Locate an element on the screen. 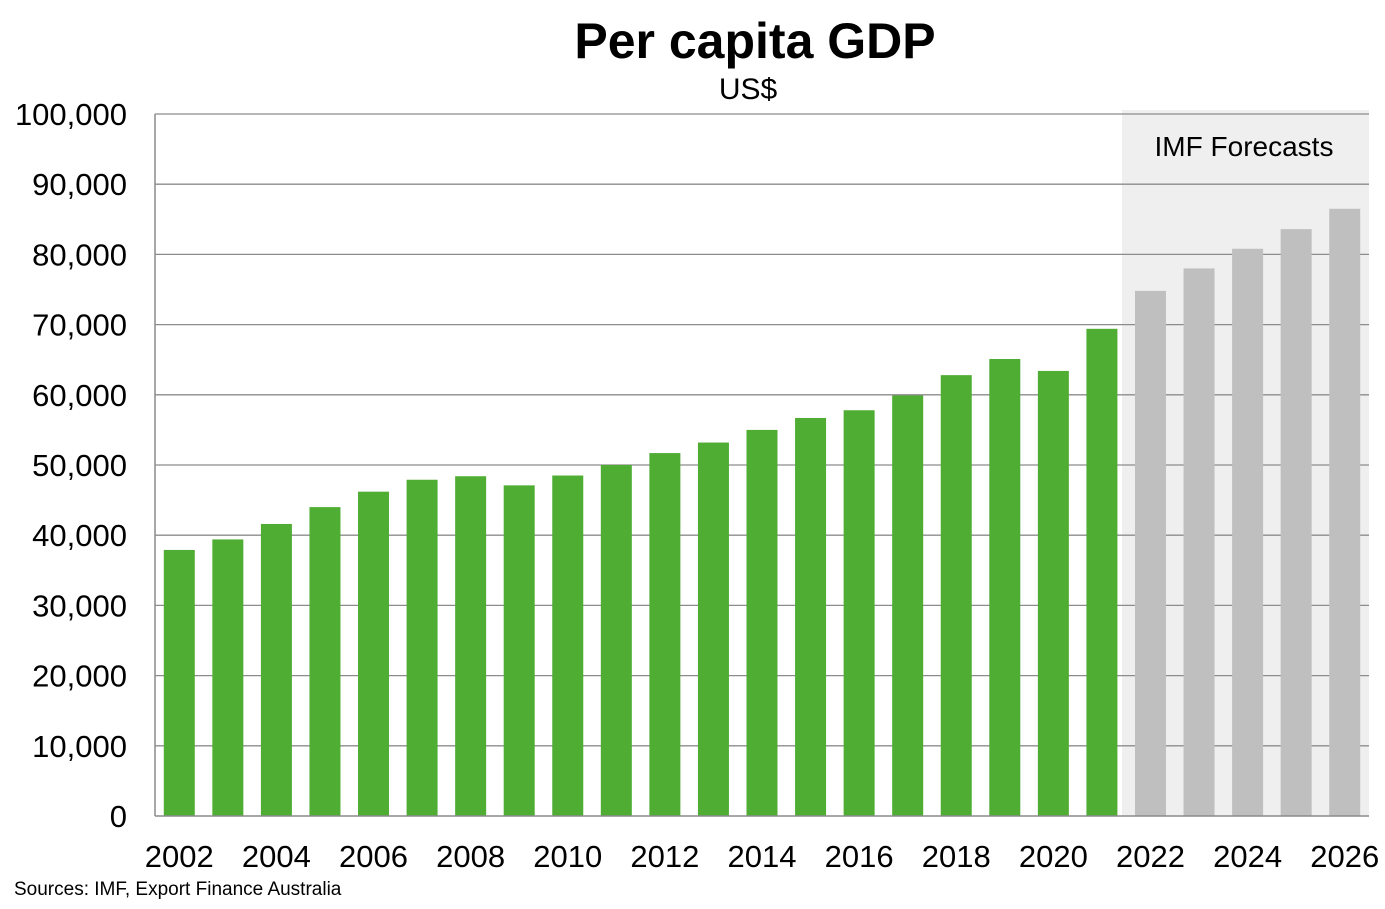  y-tick-label: 70,000 is located at coordinates (79, 325).